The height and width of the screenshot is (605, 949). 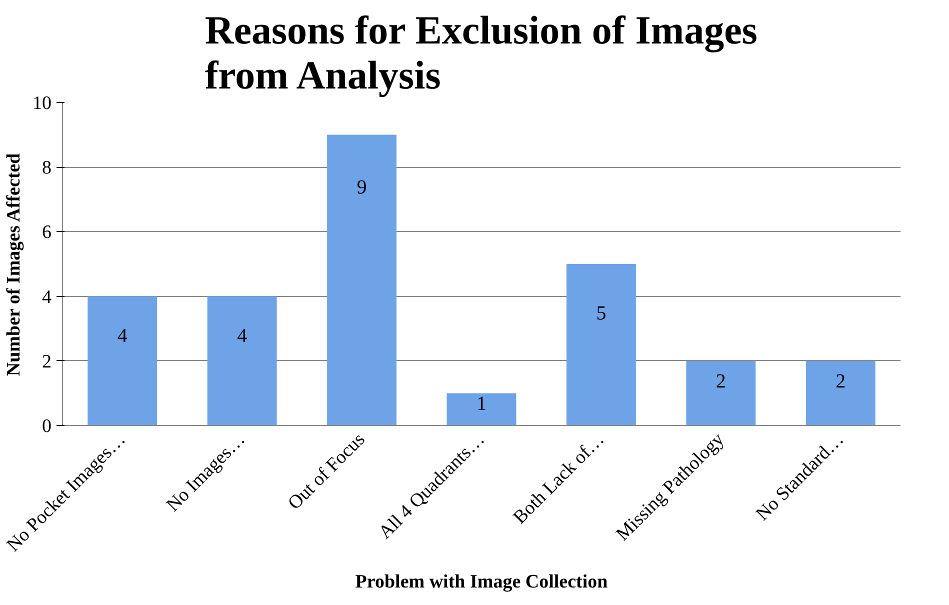 I want to click on y-tick-label: 2, so click(x=47, y=361).